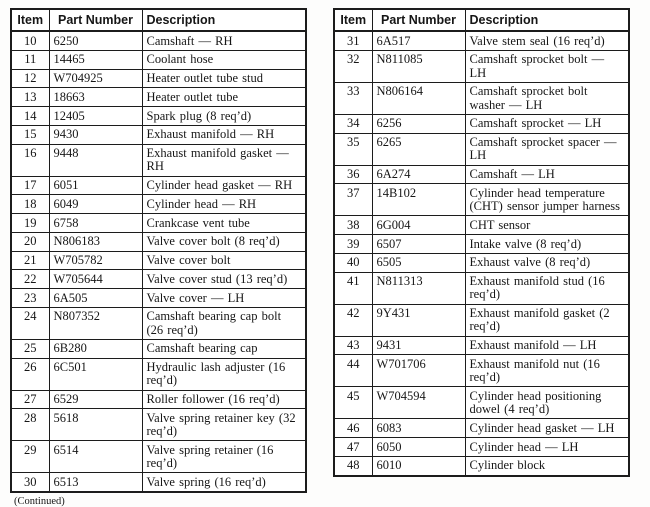 Image resolution: width=650 pixels, height=507 pixels. Describe the element at coordinates (224, 241) in the screenshot. I see `description-cell: Valve cover bolt (8 req’d)` at that location.